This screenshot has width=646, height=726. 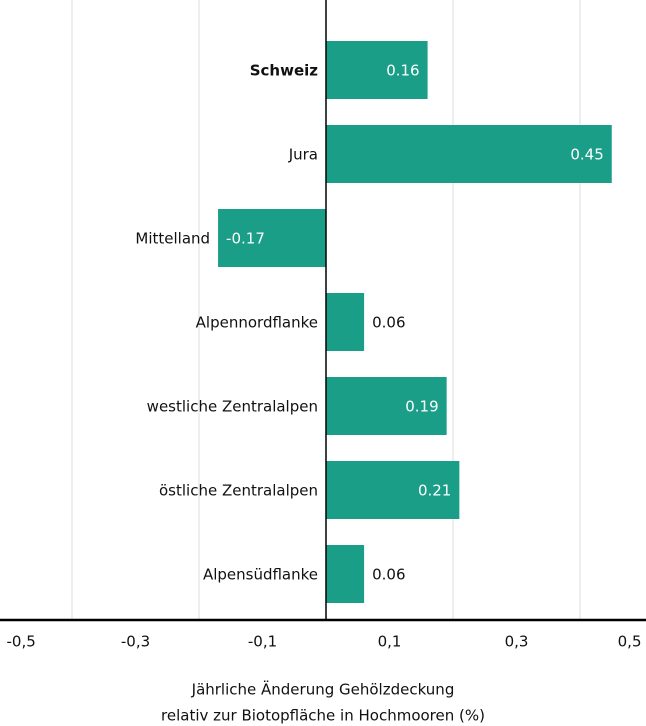 What do you see at coordinates (172, 239) in the screenshot?
I see `category-label: Mittelland` at bounding box center [172, 239].